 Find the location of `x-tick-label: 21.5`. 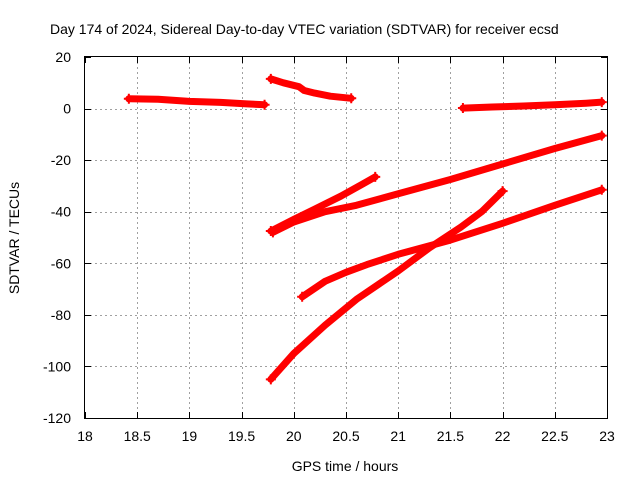

x-tick-label: 21.5 is located at coordinates (450, 436).